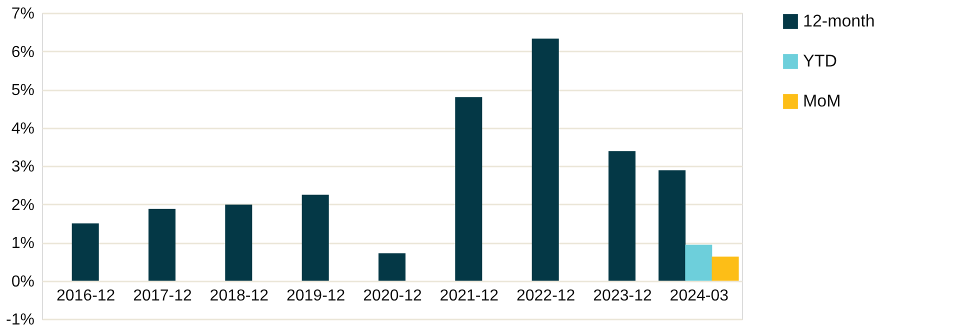 This screenshot has width=955, height=334. Describe the element at coordinates (22, 205) in the screenshot. I see `y-tick-label: 2%` at that location.